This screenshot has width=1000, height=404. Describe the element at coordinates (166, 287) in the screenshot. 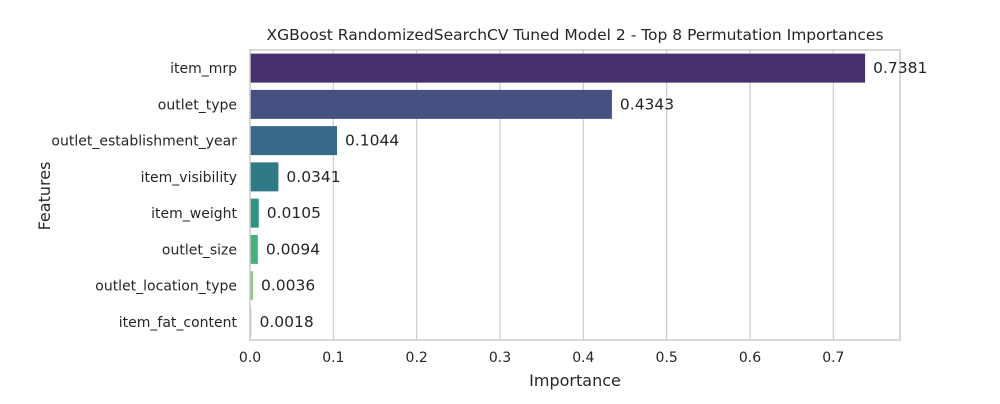

I see `y-tick-label: outlet_location_type` at that location.